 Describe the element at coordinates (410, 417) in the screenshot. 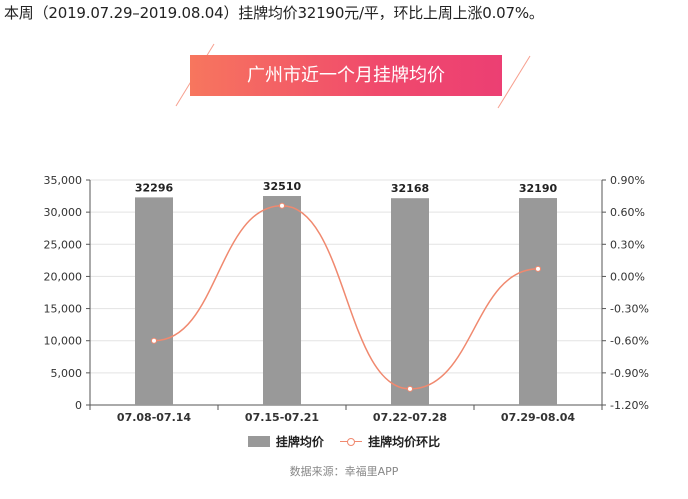

I see `x-tick-label: 07.22-07.28` at that location.